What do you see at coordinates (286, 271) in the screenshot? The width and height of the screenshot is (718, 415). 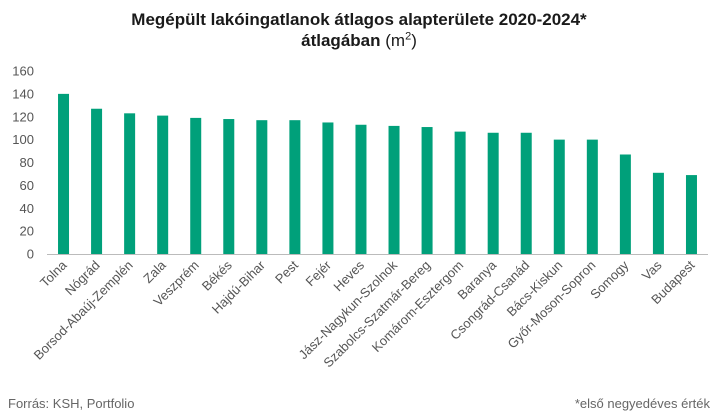 I see `x-tick-label: Pest` at bounding box center [286, 271].